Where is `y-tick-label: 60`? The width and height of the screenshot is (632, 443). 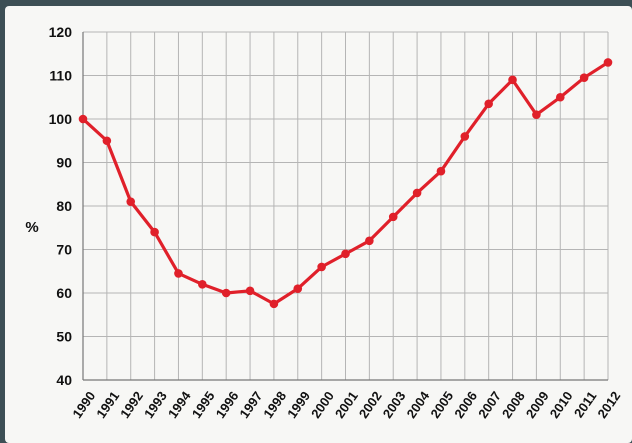
y-tick-label: 60 is located at coordinates (64, 293).